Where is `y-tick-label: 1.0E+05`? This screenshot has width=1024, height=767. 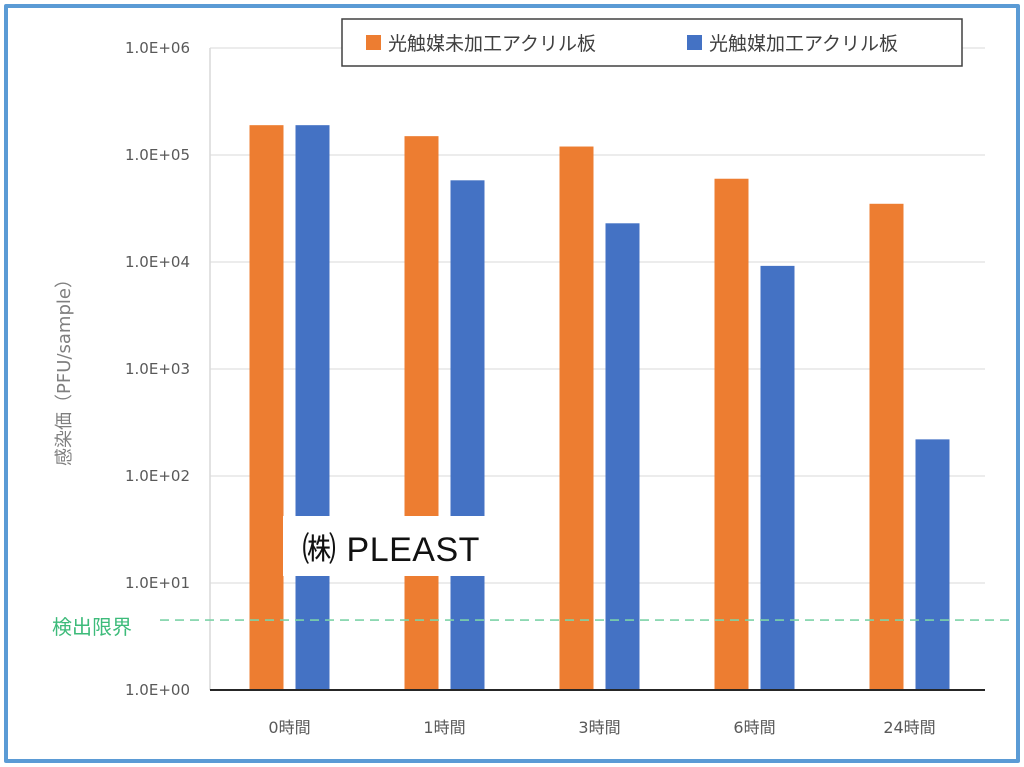
y-tick-label: 1.0E+05 is located at coordinates (157, 155).